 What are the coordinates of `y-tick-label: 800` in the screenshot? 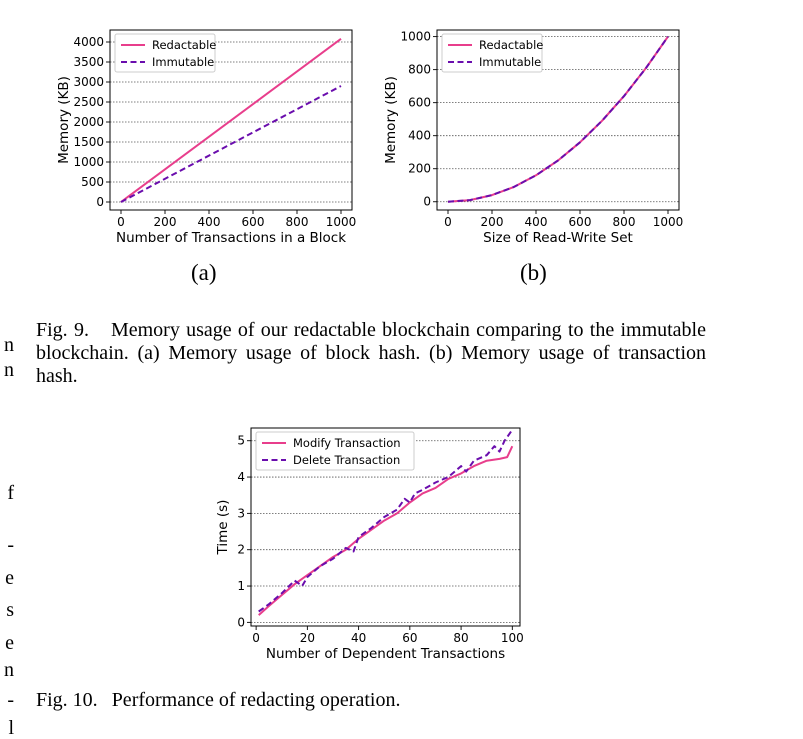 It's located at (419, 70).